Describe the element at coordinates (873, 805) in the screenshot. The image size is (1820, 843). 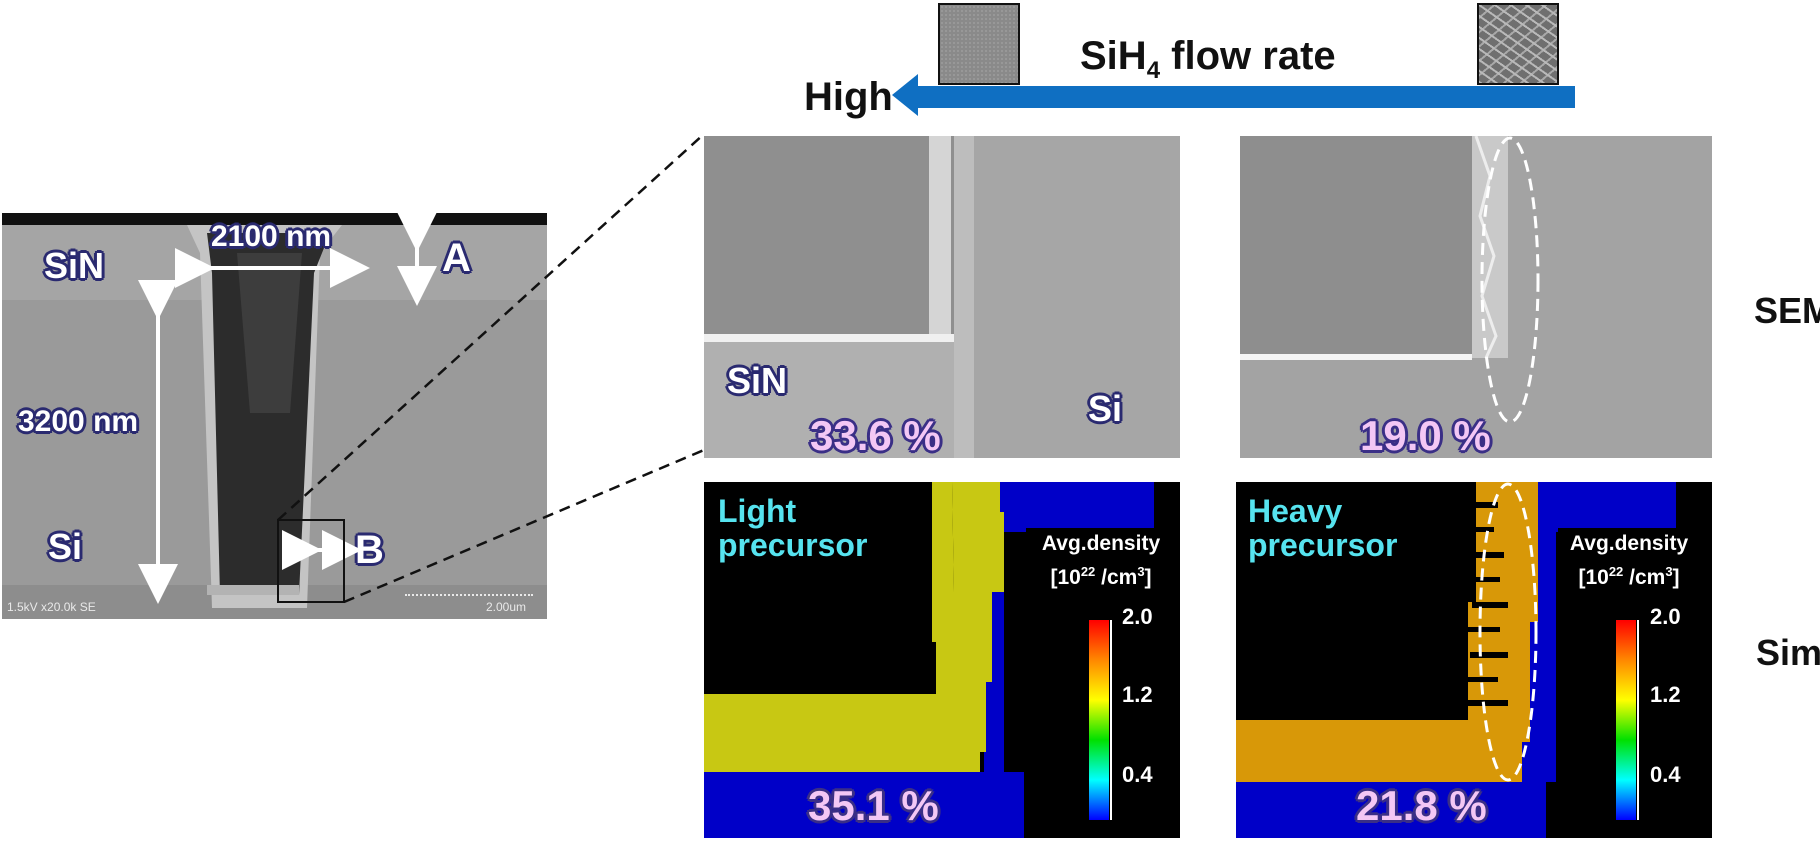
I see `sim-left-percent: 35.1 %` at that location.